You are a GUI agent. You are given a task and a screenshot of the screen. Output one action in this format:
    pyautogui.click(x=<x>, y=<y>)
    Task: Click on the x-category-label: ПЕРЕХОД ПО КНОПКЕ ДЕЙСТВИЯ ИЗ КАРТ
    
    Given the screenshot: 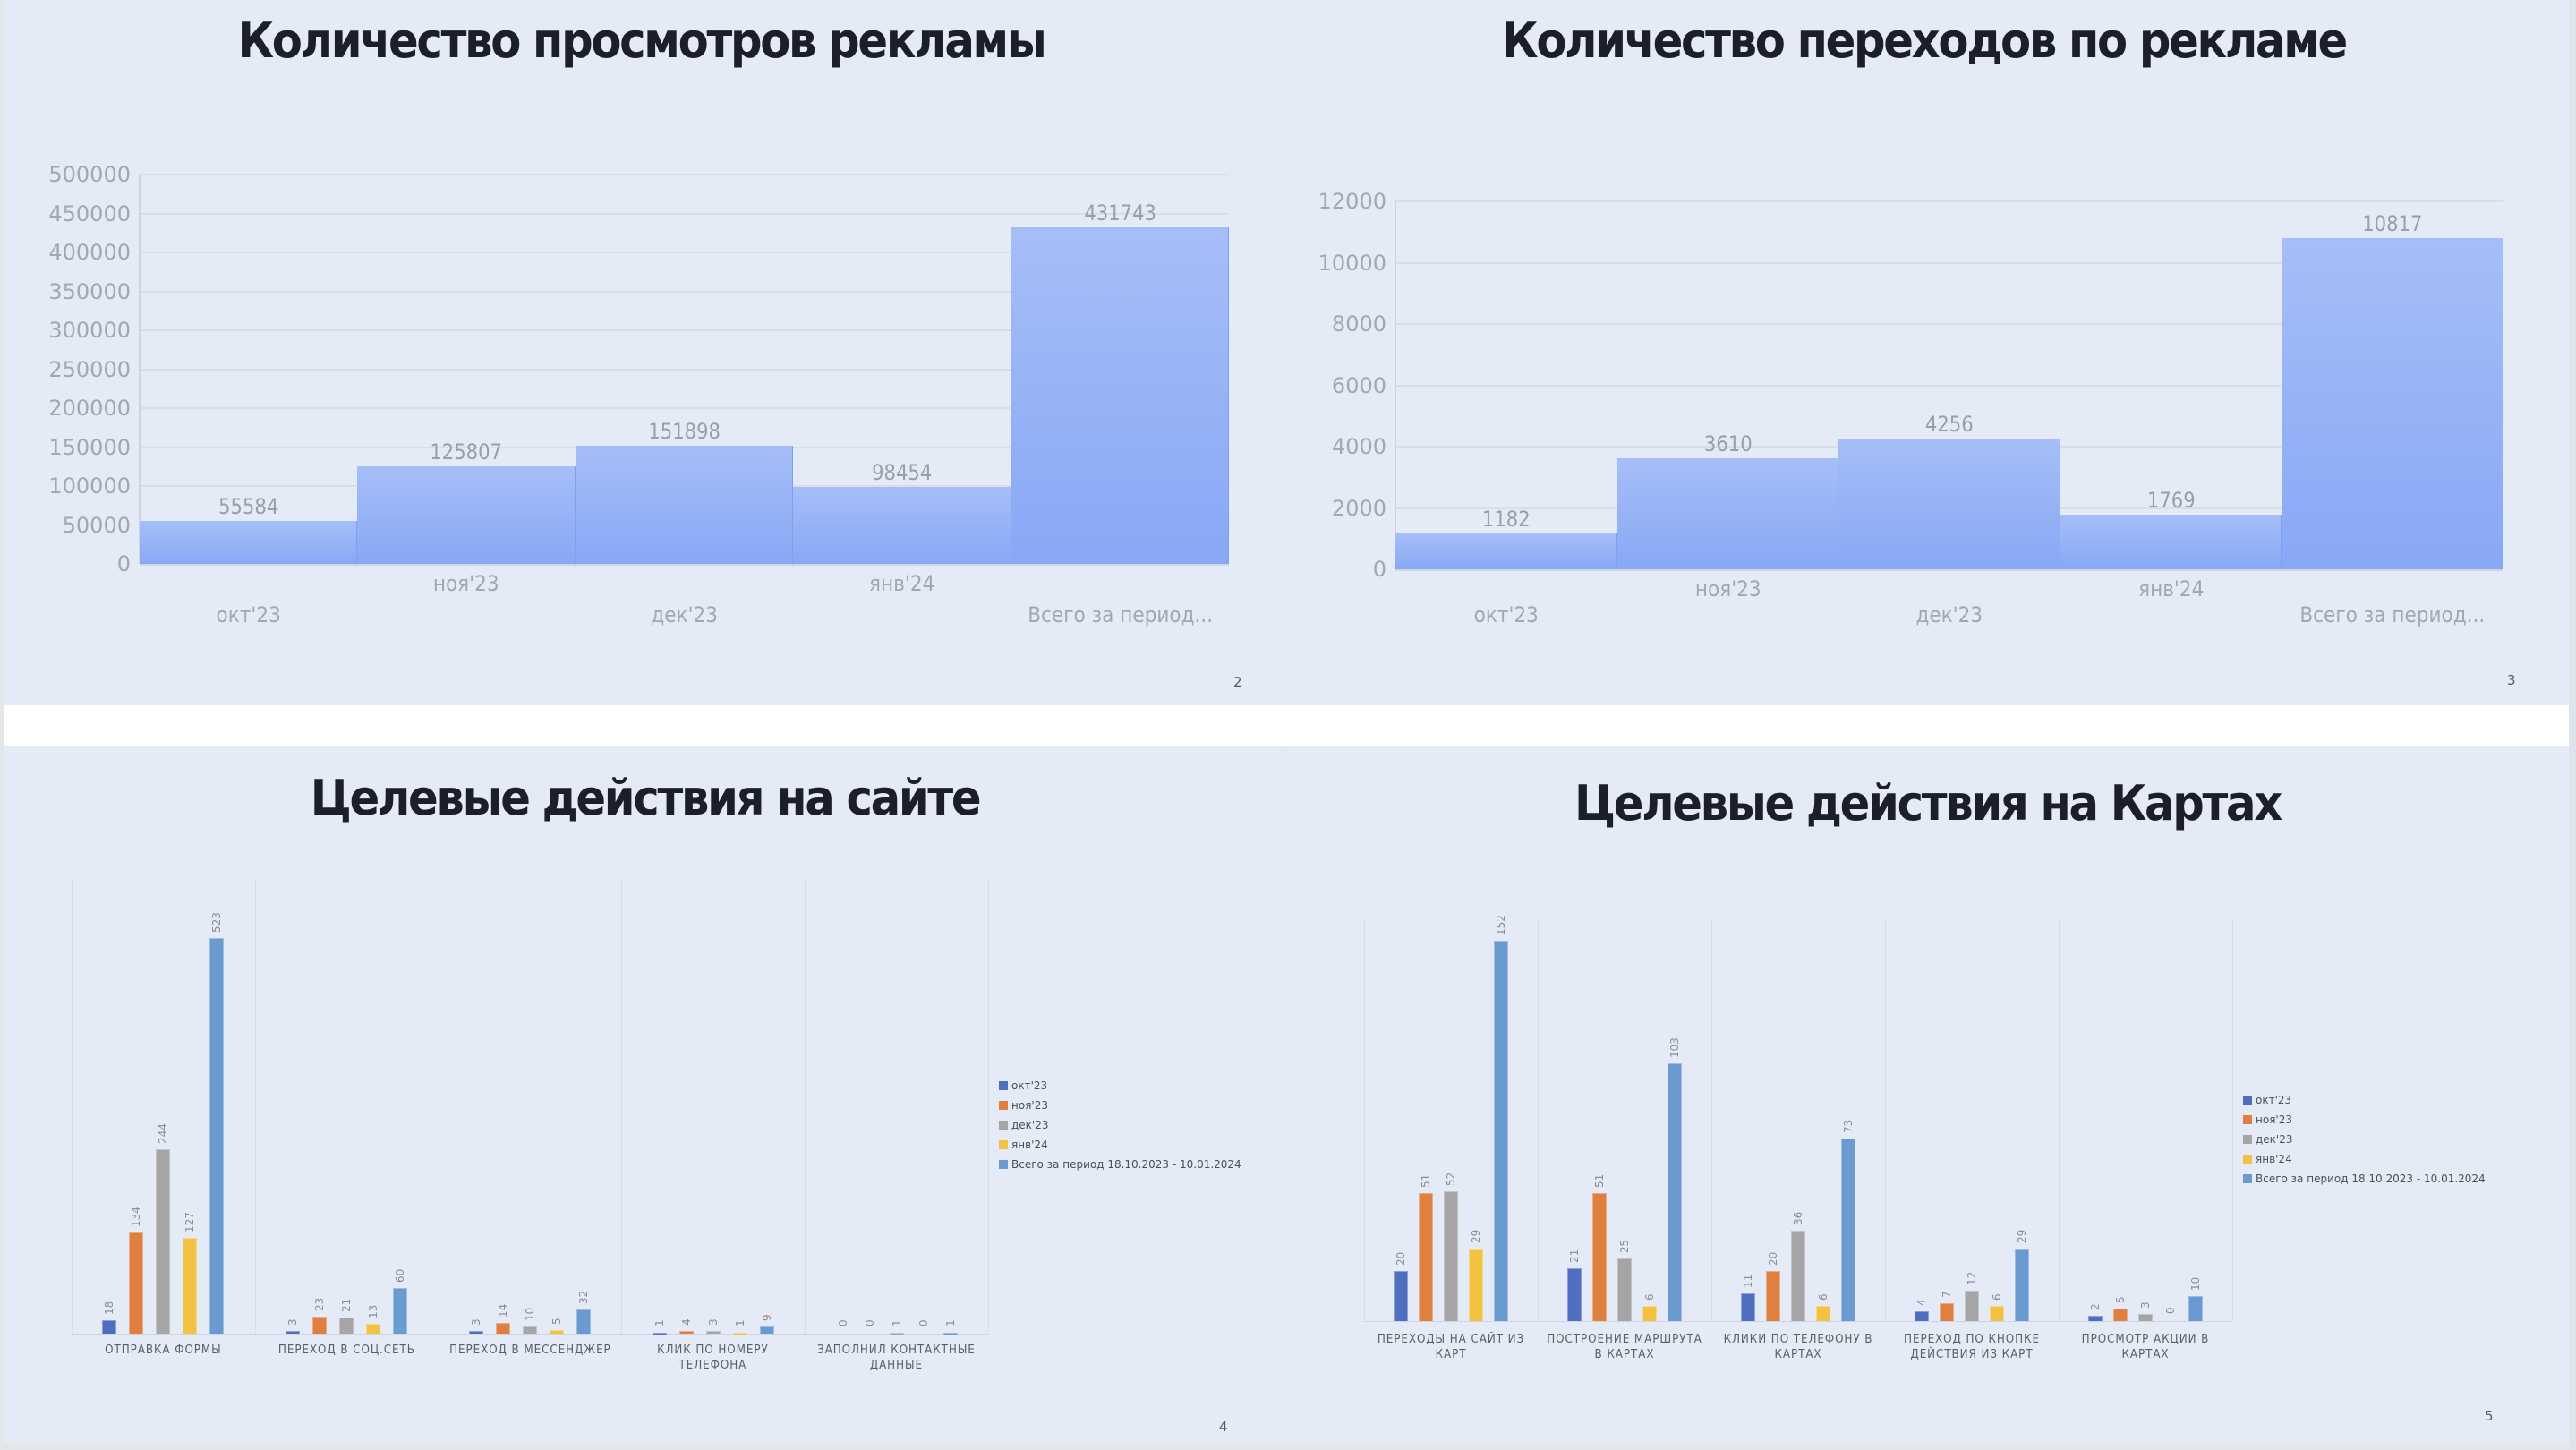 What is the action you would take?
    pyautogui.click(x=1972, y=1347)
    